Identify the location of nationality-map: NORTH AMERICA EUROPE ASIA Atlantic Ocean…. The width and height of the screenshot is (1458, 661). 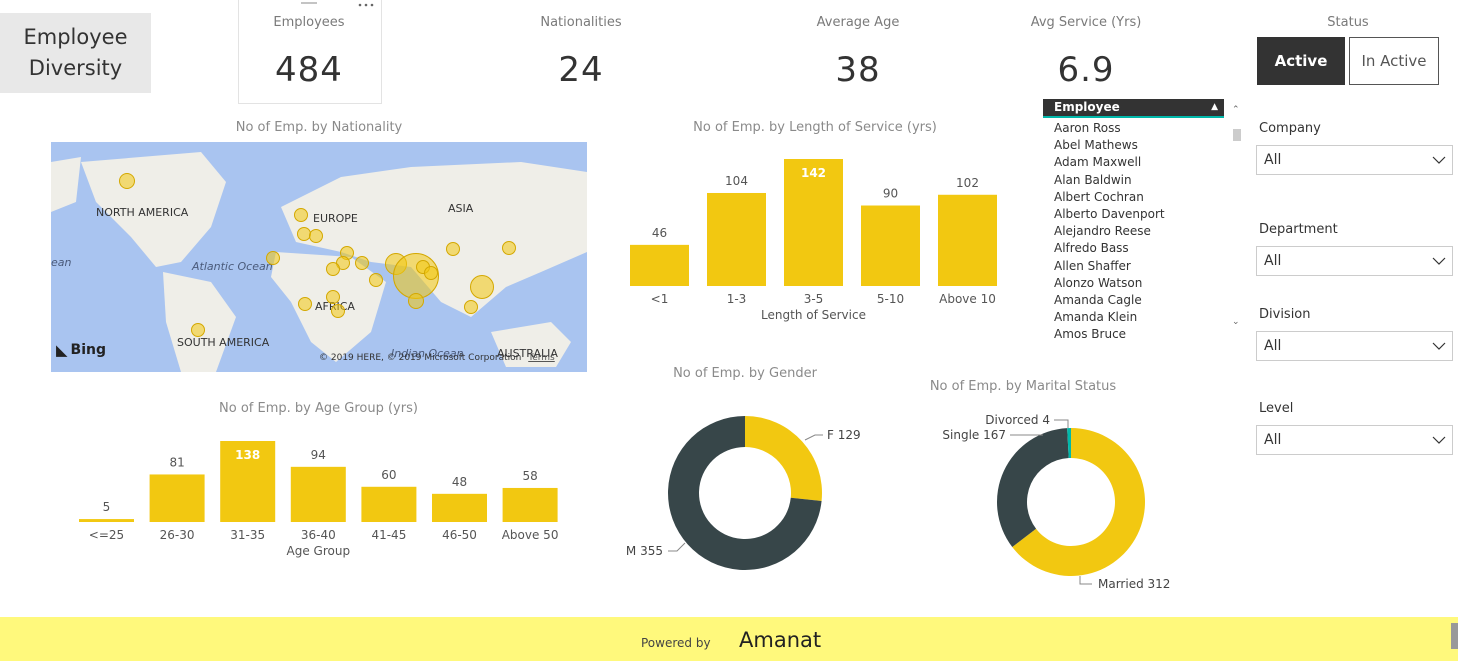
(319, 257).